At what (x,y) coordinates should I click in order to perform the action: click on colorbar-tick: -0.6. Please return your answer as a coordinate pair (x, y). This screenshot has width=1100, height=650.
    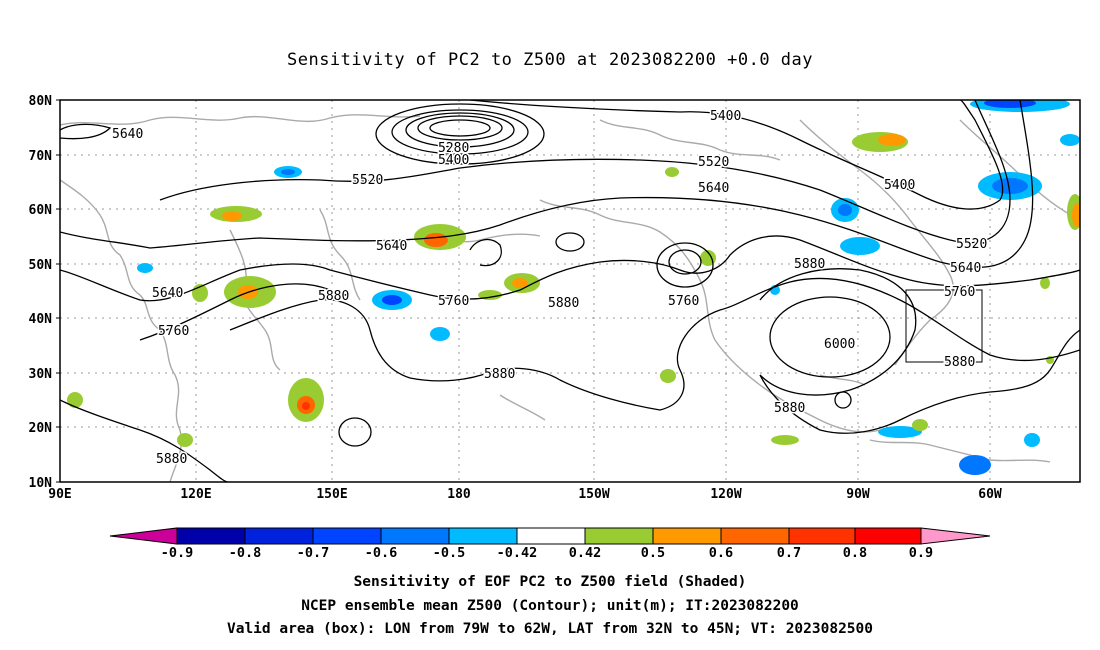
    Looking at the image, I should click on (381, 552).